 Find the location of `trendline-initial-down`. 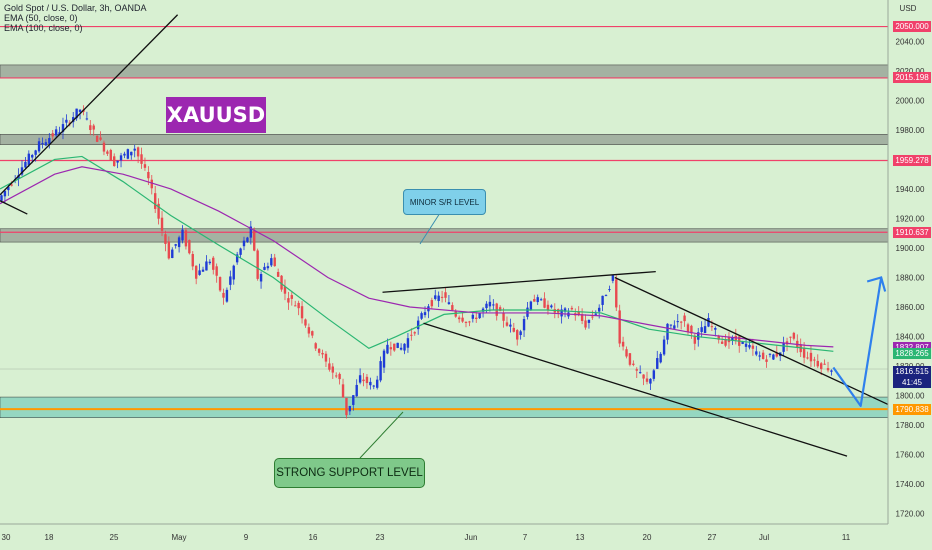

trendline-initial-down is located at coordinates (14, 207).